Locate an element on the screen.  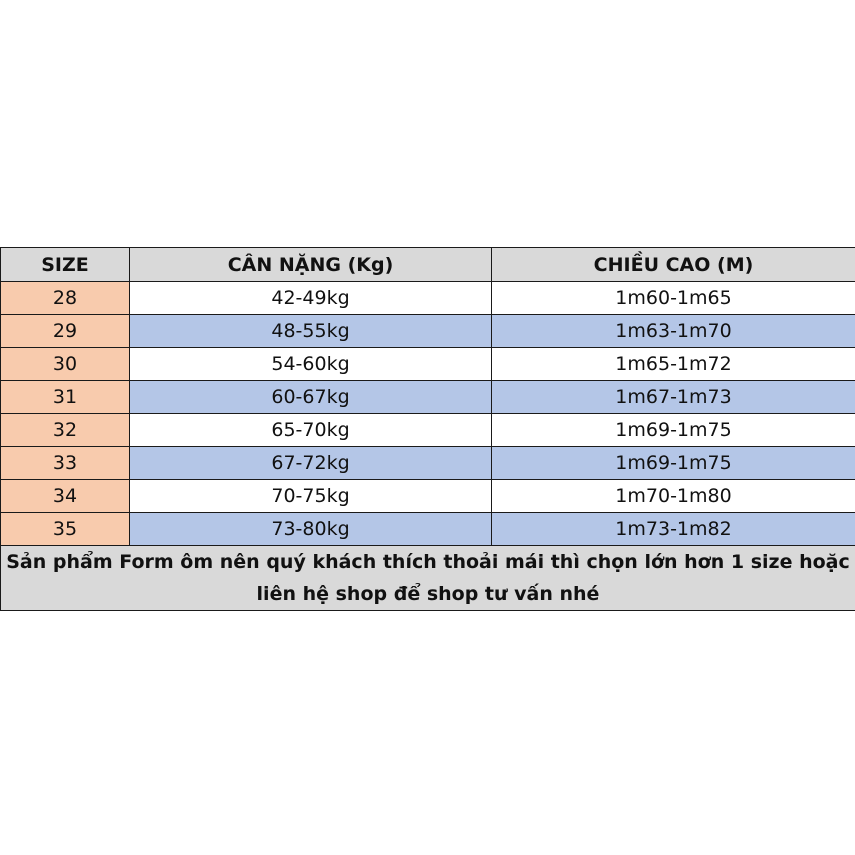
size-cell: 31 is located at coordinates (65, 397).